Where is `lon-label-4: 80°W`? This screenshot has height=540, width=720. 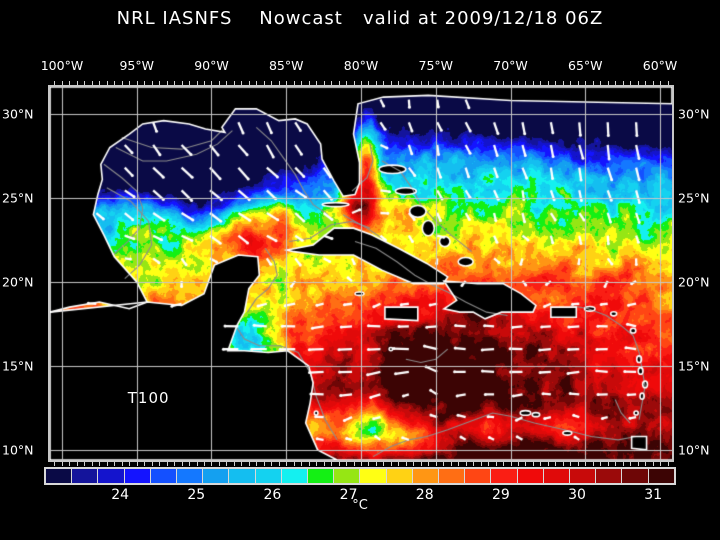
lon-label-4: 80°W is located at coordinates (361, 65).